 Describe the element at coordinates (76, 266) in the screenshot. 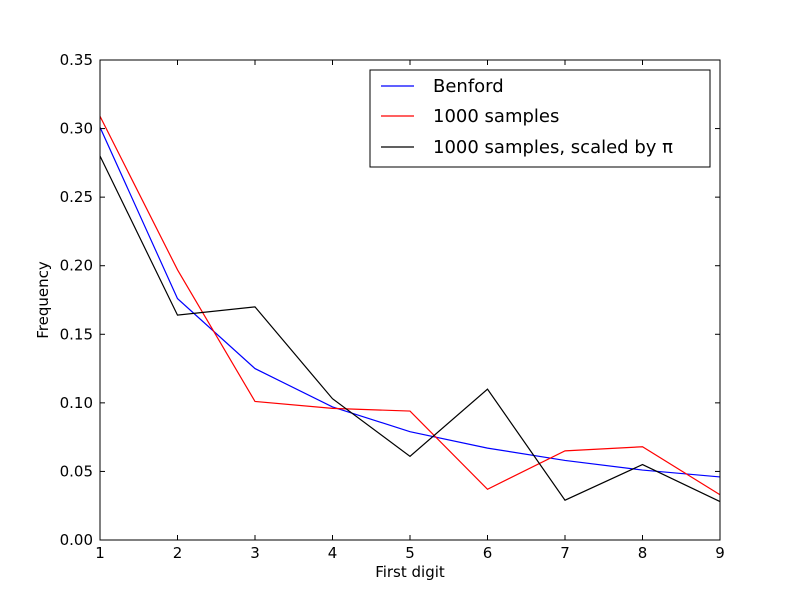

I see `y-tick-label: 0.20` at that location.